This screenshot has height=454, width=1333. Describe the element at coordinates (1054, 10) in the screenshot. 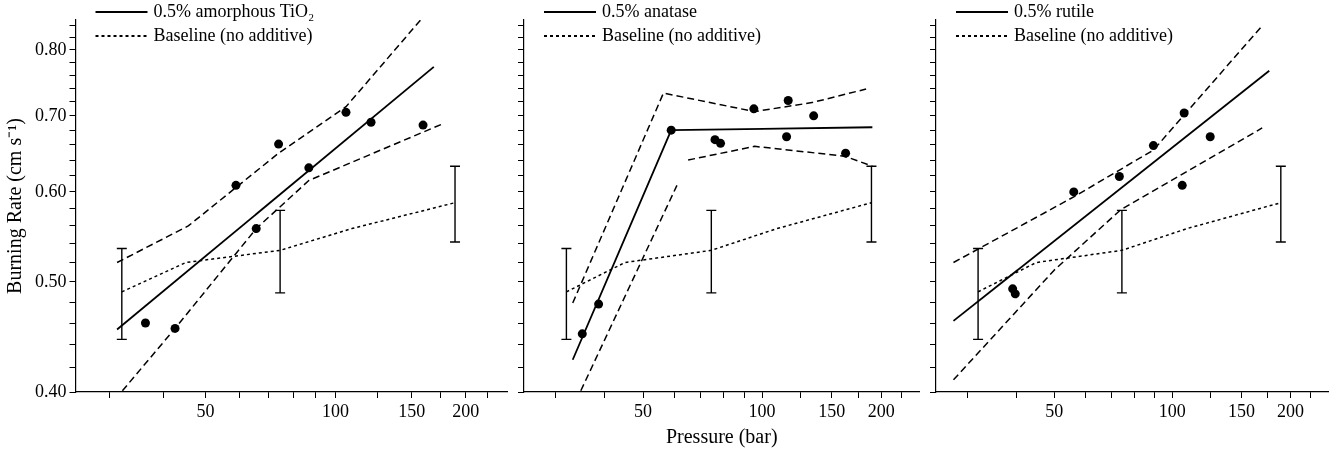

I see `legend-label: 0.5% rutile` at that location.